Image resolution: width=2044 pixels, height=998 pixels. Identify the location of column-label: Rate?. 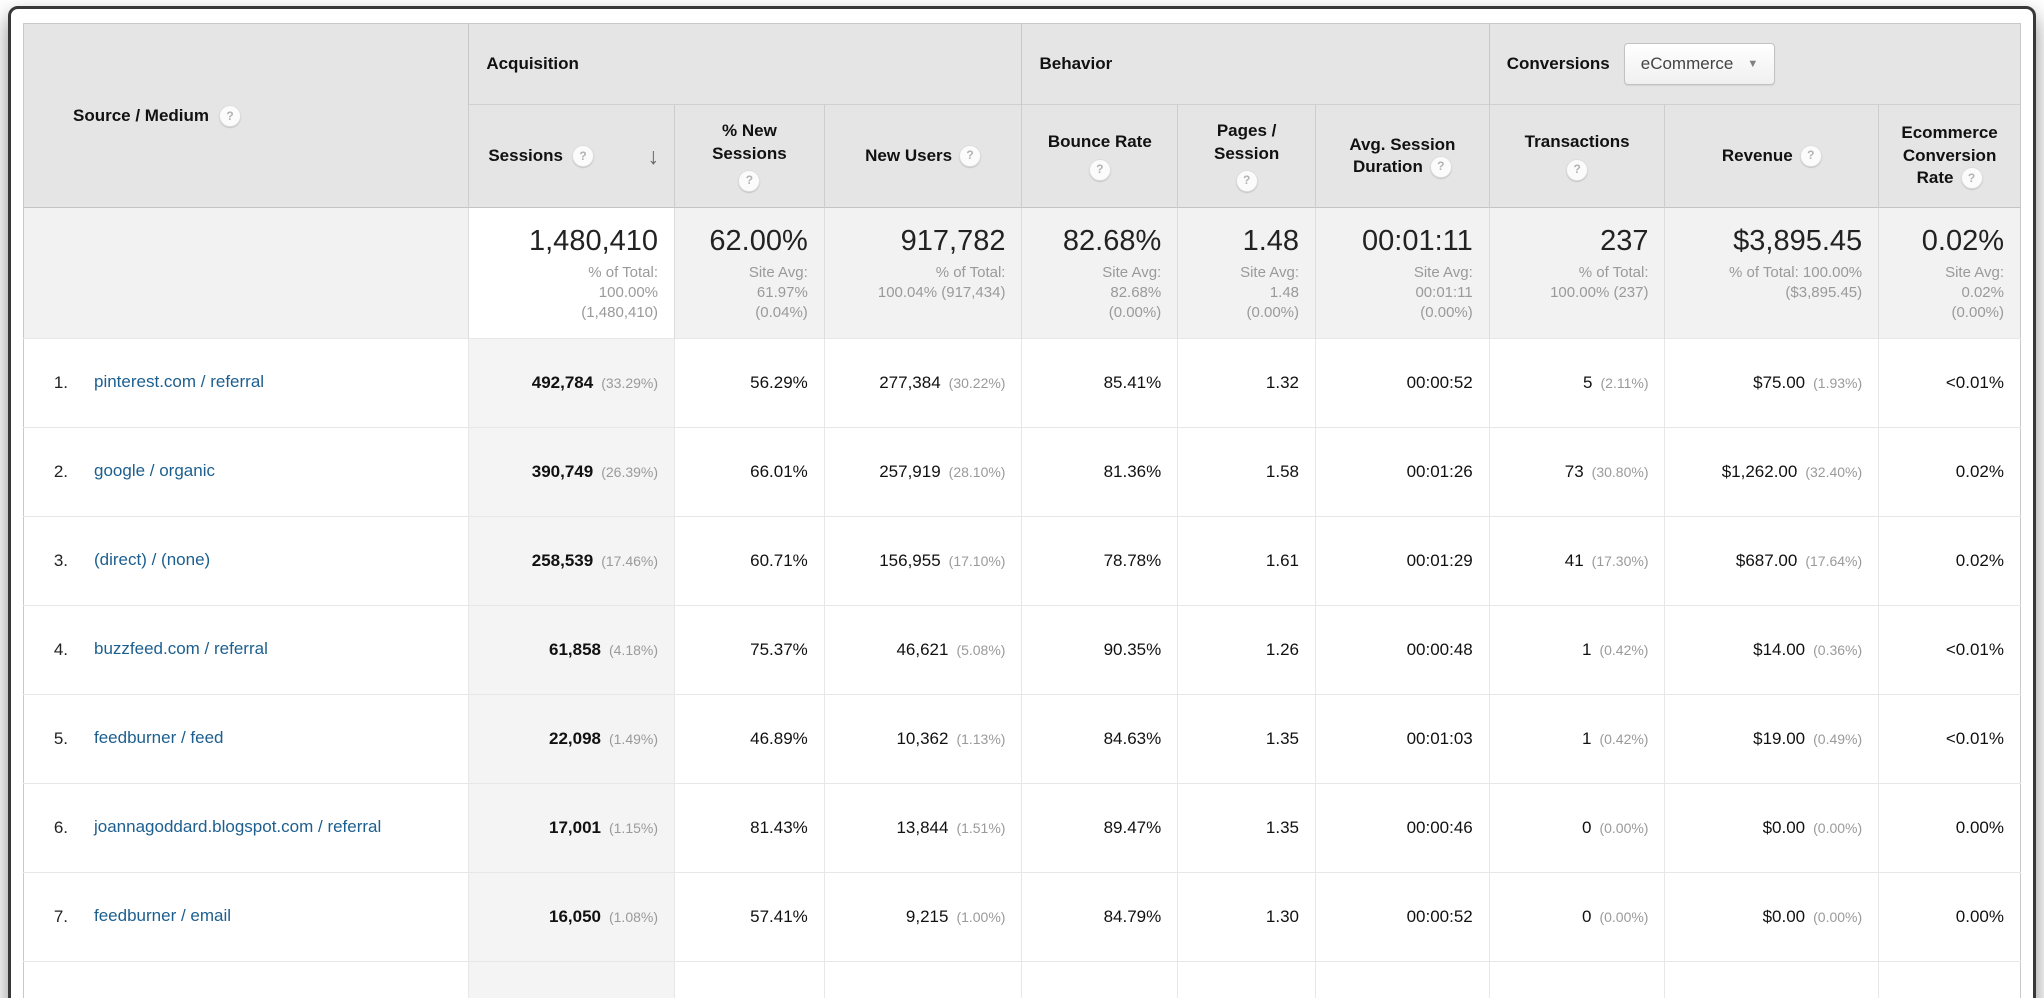
(1950, 178).